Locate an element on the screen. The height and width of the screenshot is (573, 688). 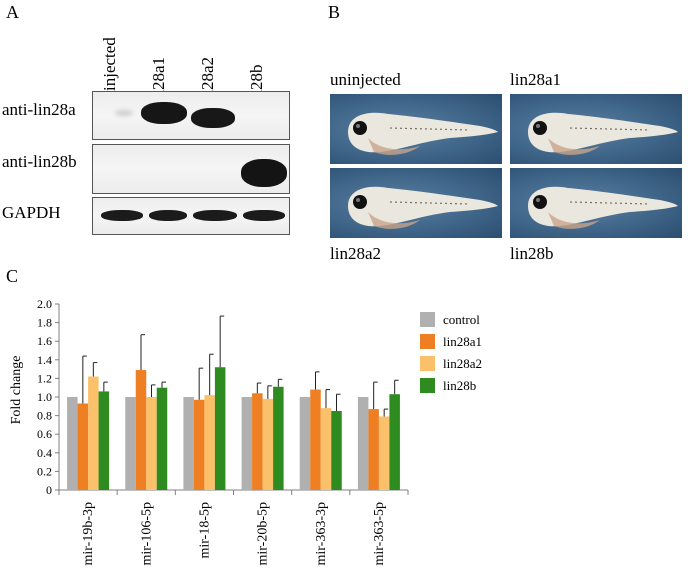
bar-control-mir-18-5p is located at coordinates (188, 443).